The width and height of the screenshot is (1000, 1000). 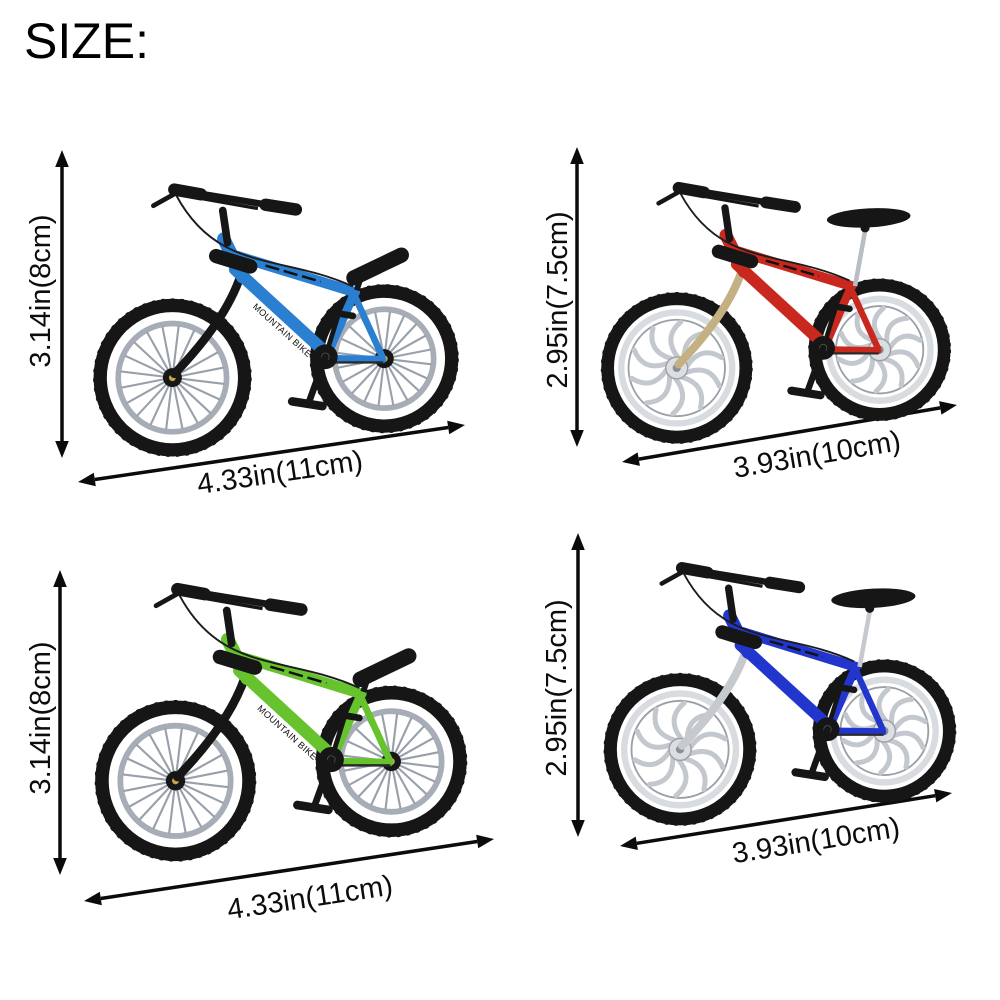 I want to click on green-bike-image: MOUNTAIN BIKE, so click(x=280, y=716).